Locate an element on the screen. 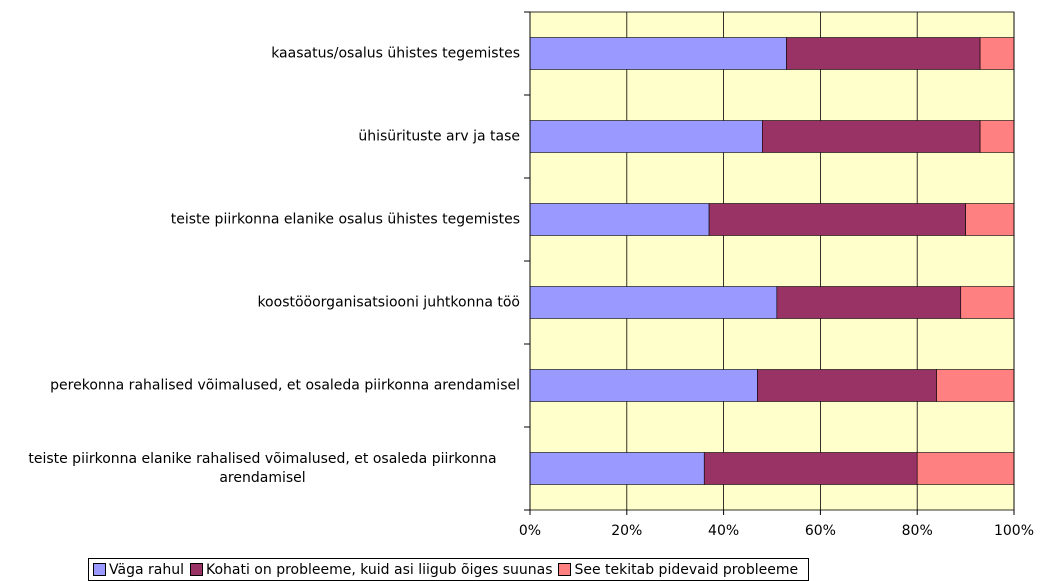  legend-item: See tekitab pidevaid probleeme is located at coordinates (678, 570).